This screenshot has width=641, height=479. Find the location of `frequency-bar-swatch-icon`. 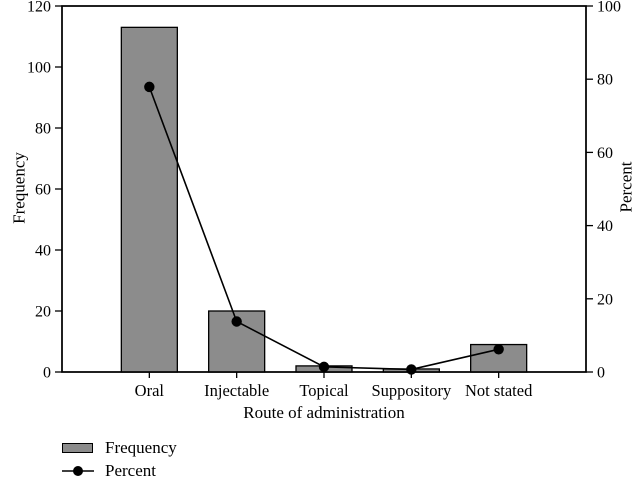

frequency-bar-swatch-icon is located at coordinates (78, 448).